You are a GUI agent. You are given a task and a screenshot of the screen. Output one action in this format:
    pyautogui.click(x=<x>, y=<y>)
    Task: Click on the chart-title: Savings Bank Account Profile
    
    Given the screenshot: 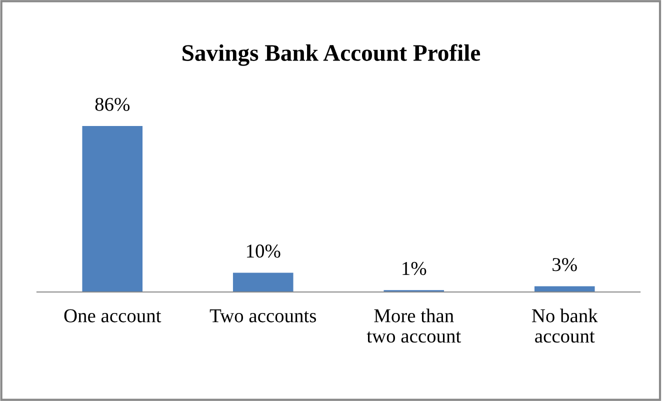 What is the action you would take?
    pyautogui.click(x=331, y=55)
    